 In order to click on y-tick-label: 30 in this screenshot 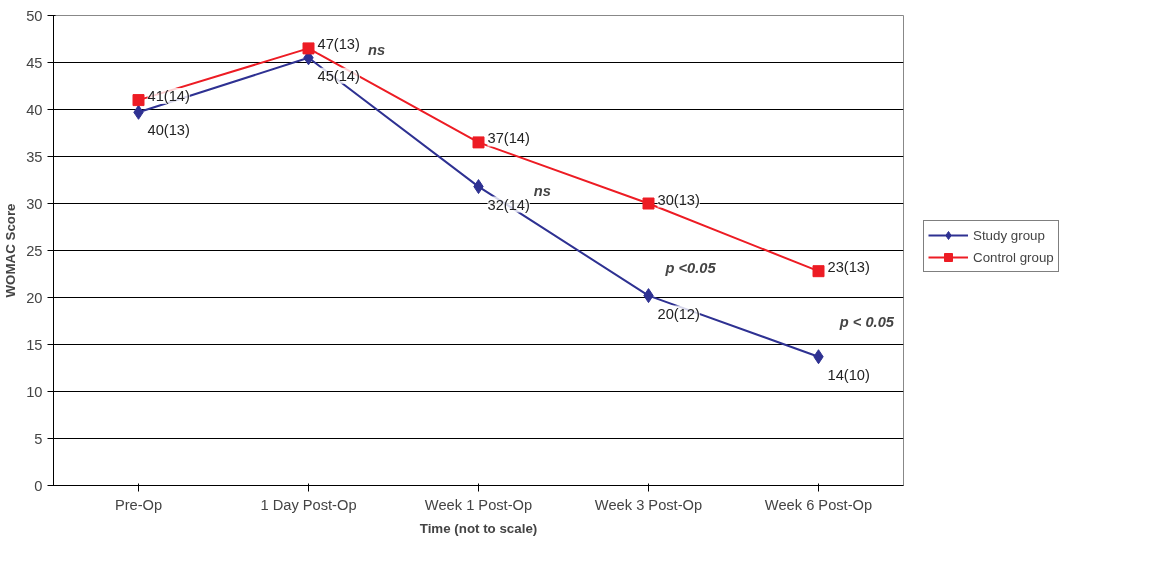, I will do `click(34, 203)`.